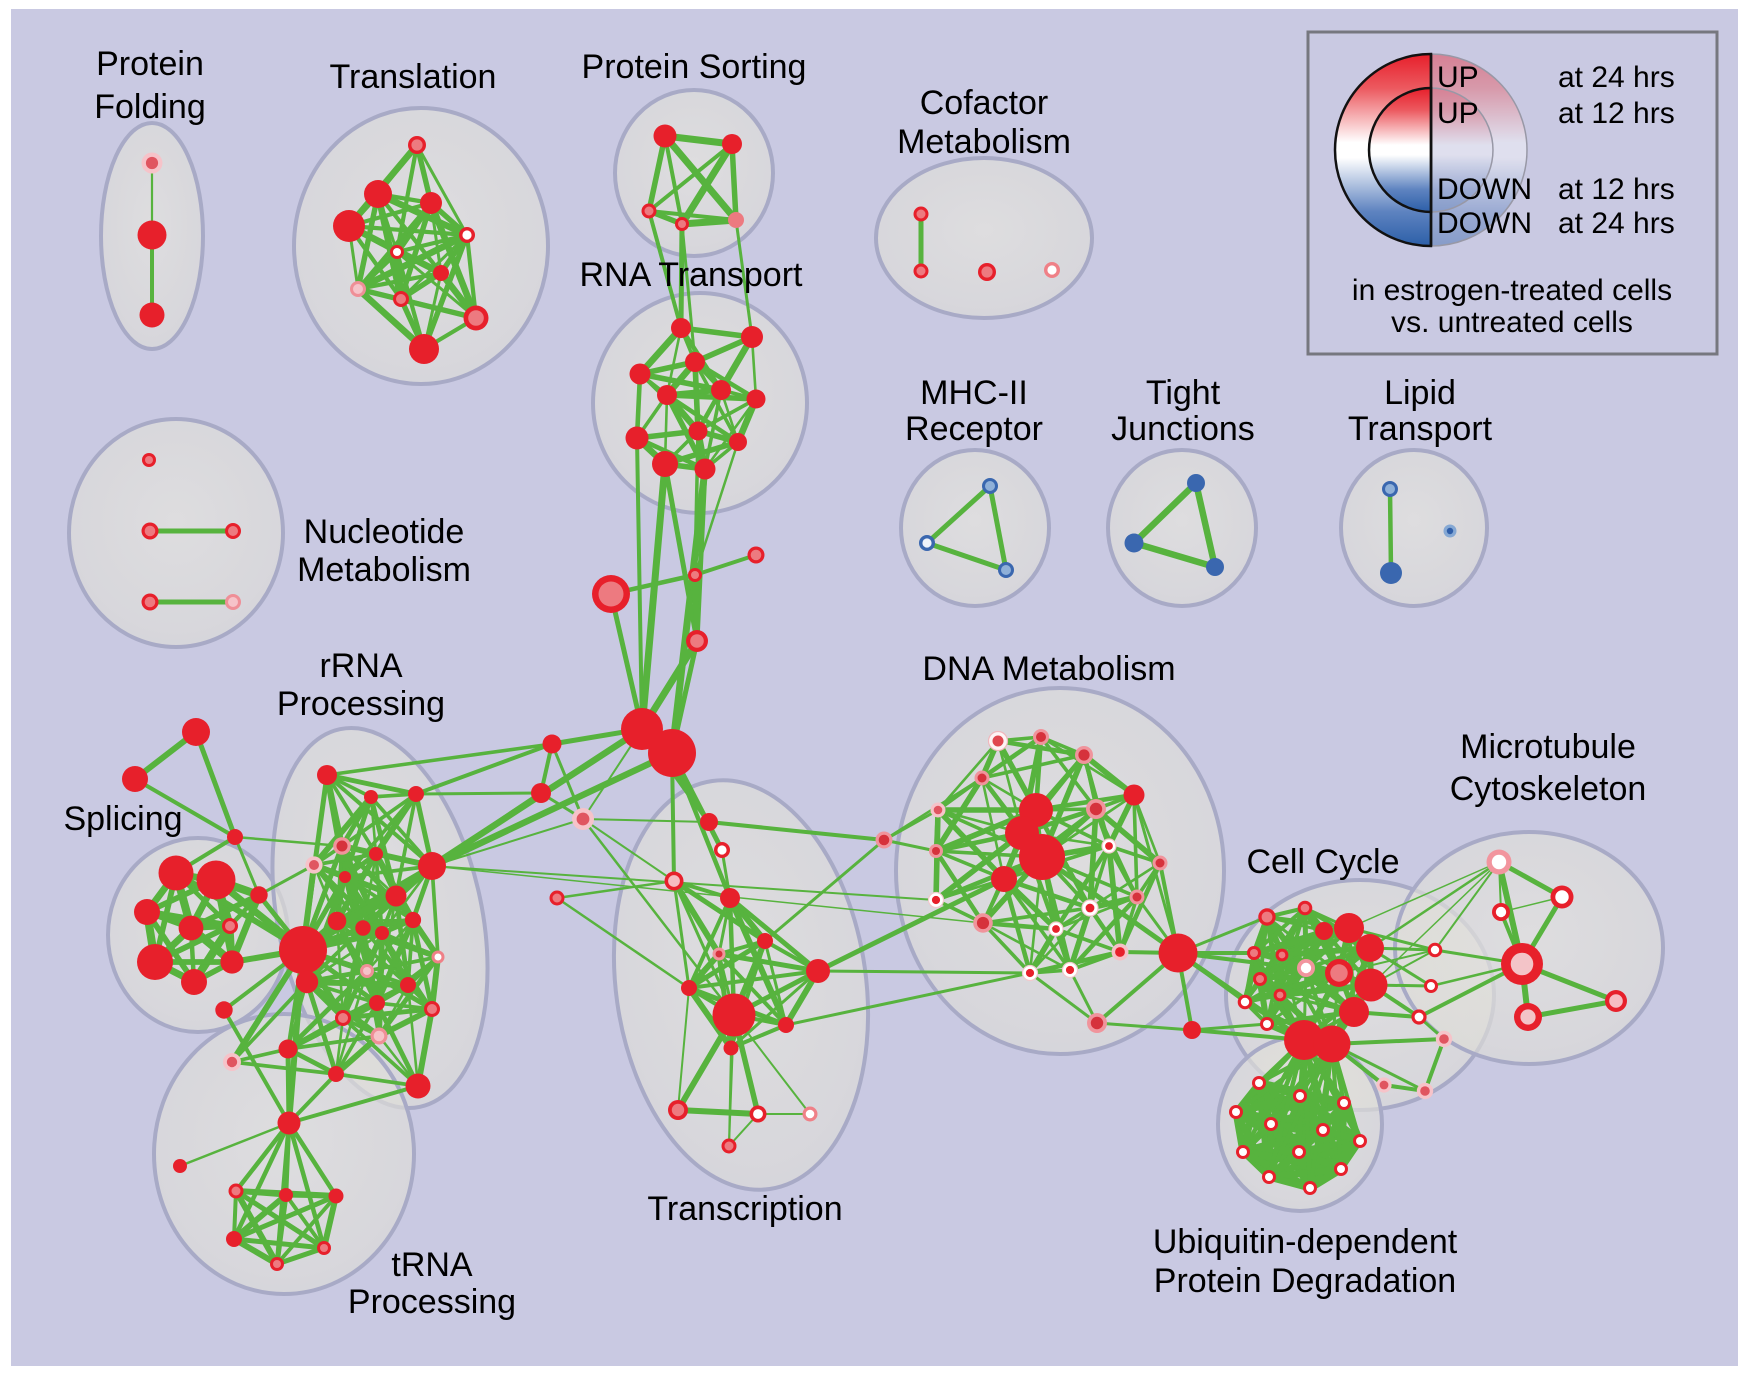  Describe the element at coordinates (413, 77) in the screenshot. I see `svg-text: Translation` at that location.